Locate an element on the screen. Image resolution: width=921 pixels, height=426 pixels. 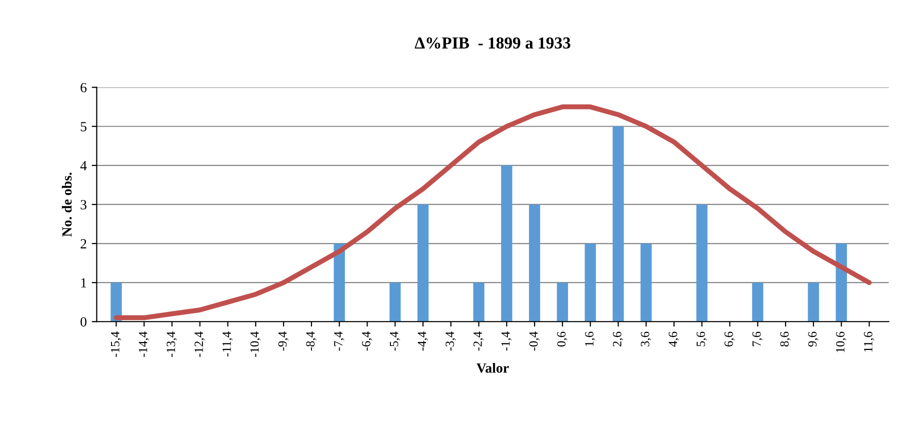
x-tick-label: 4,6 is located at coordinates (673, 339).